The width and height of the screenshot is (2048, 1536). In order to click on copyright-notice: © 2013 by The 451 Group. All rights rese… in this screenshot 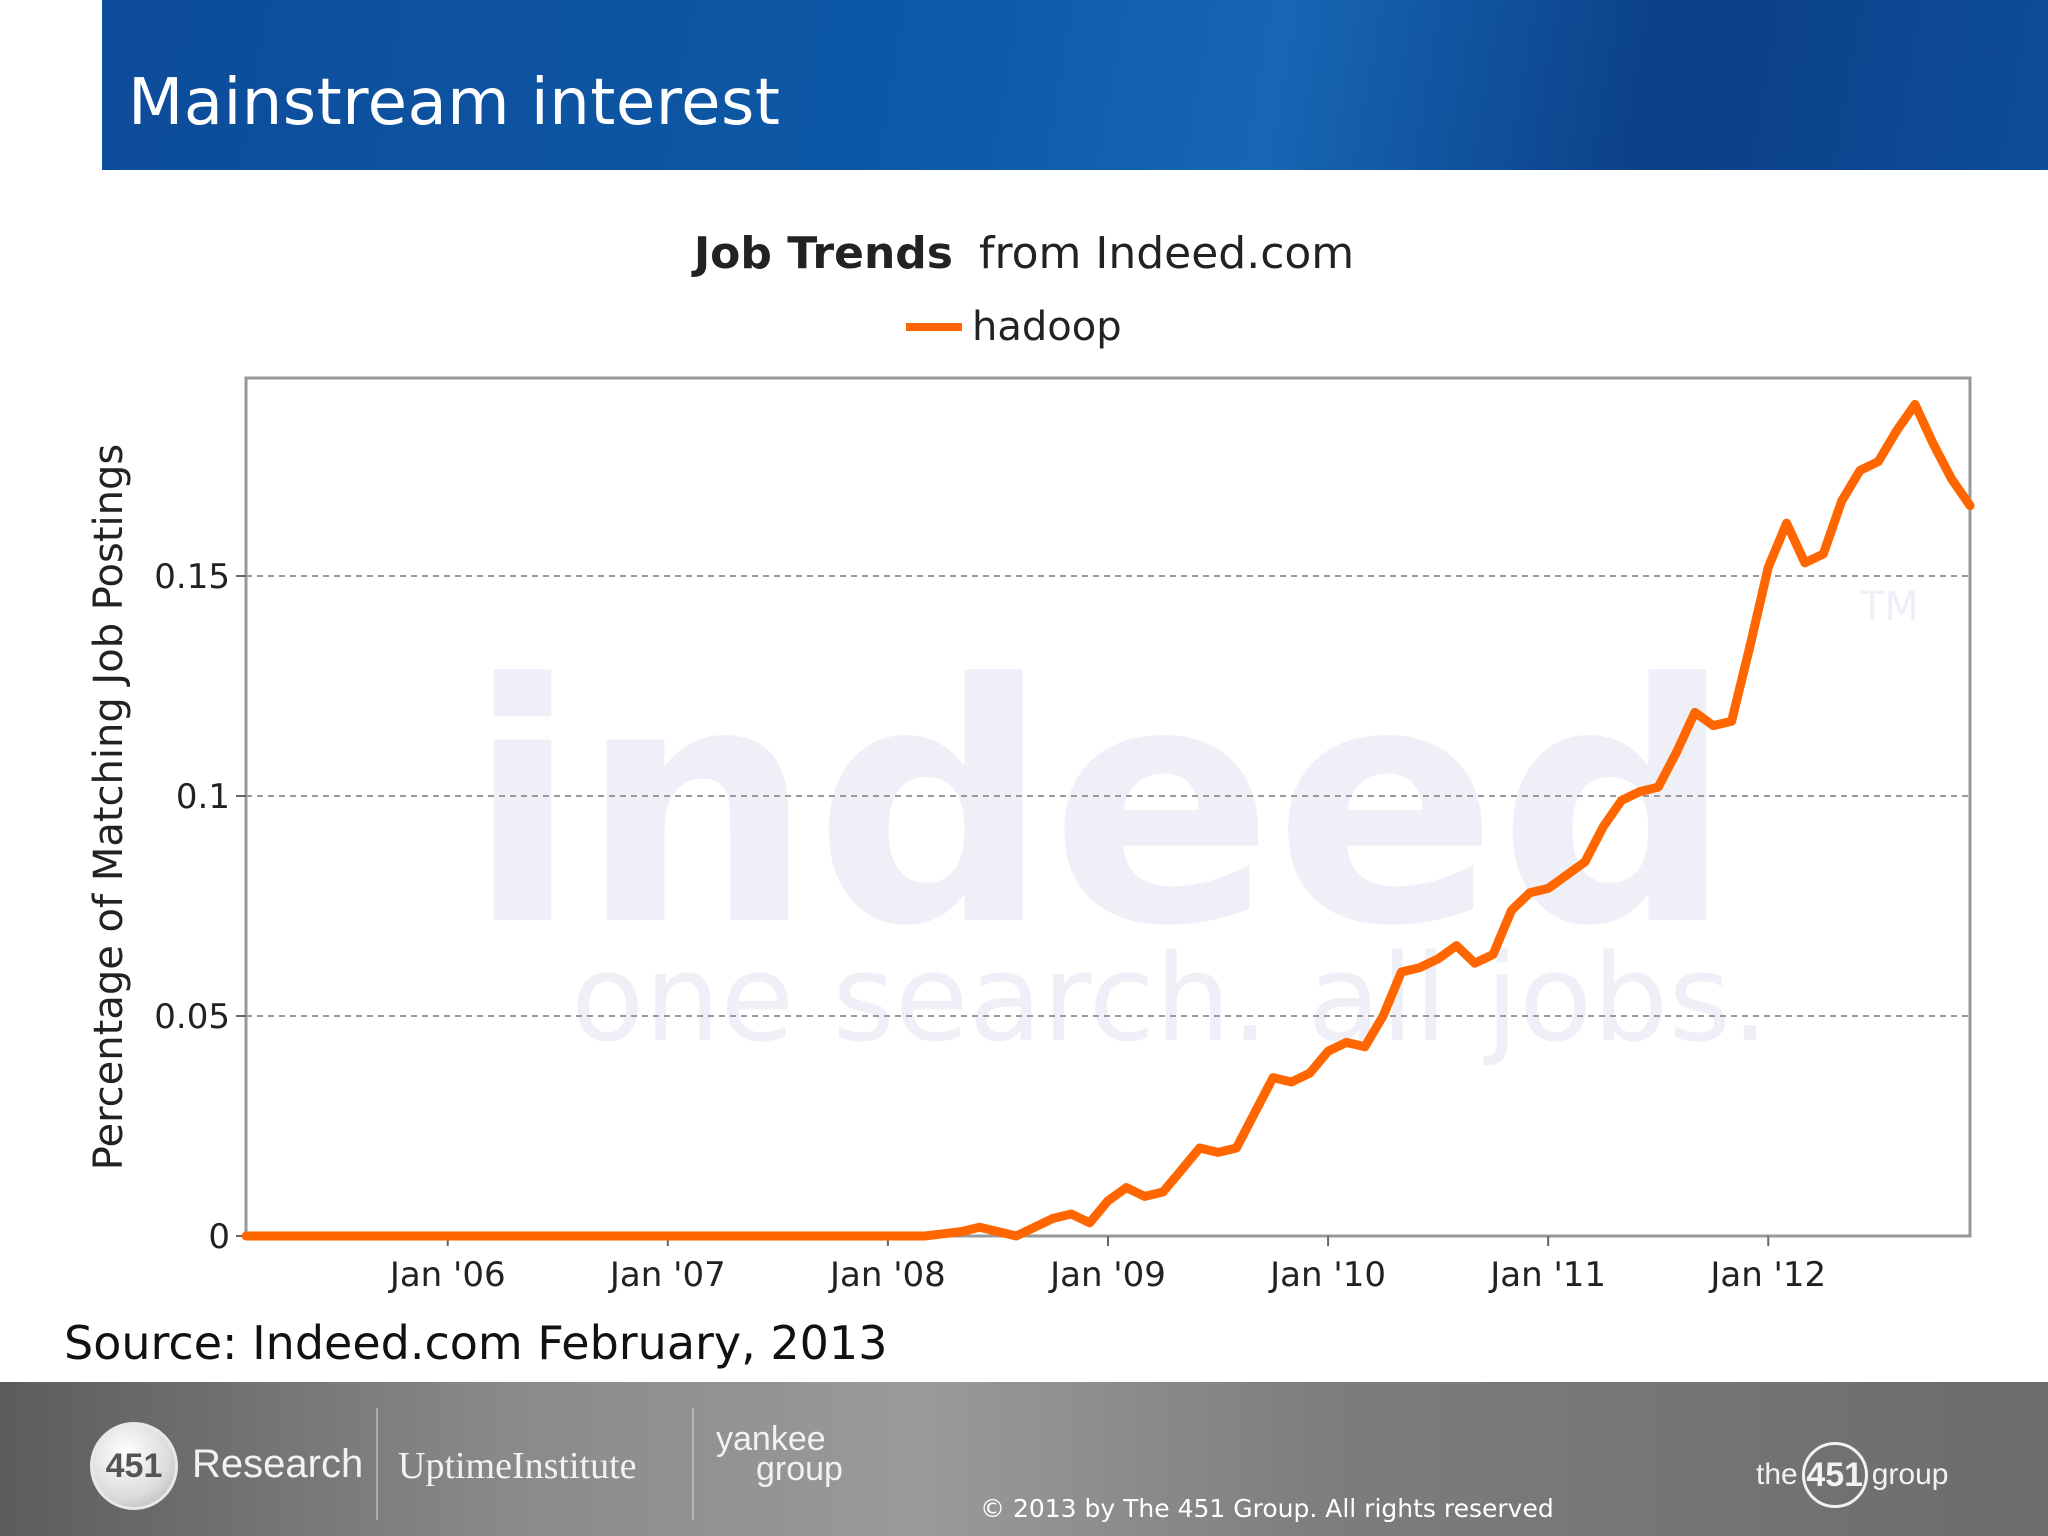, I will do `click(1267, 1508)`.